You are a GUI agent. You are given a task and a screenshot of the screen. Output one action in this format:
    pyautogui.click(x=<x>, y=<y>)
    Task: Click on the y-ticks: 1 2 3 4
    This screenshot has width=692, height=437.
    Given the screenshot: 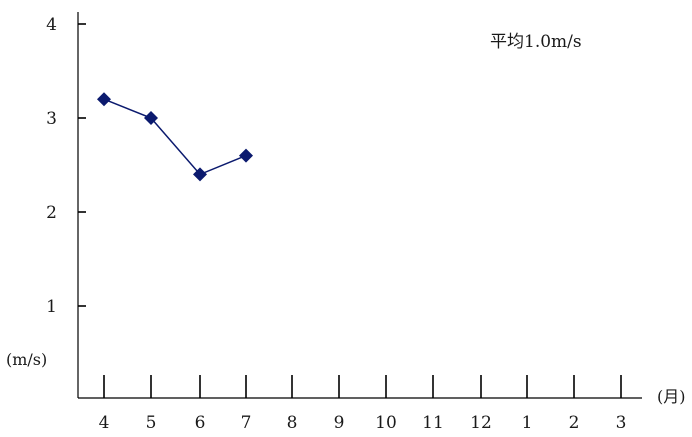 What is the action you would take?
    pyautogui.click(x=66, y=166)
    